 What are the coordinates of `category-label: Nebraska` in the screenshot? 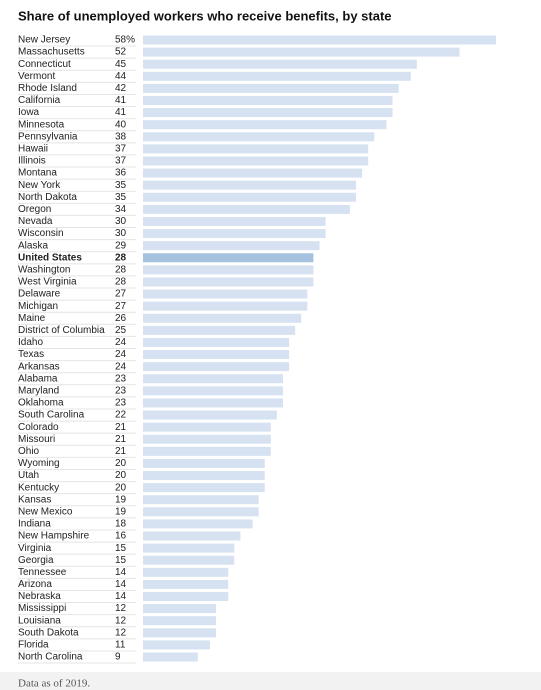 It's located at (39, 596).